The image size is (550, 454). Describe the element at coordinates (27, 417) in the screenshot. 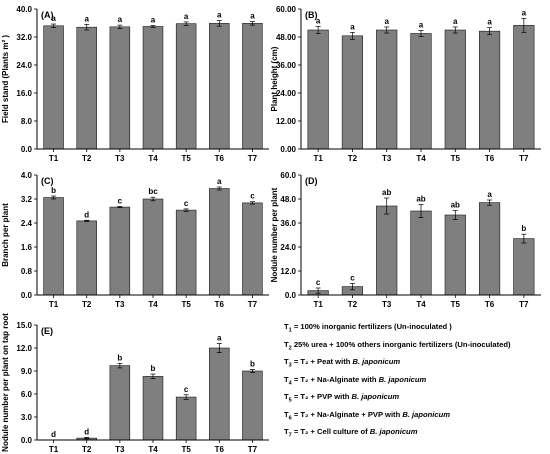

I see `y-tick-label: 3.0` at that location.